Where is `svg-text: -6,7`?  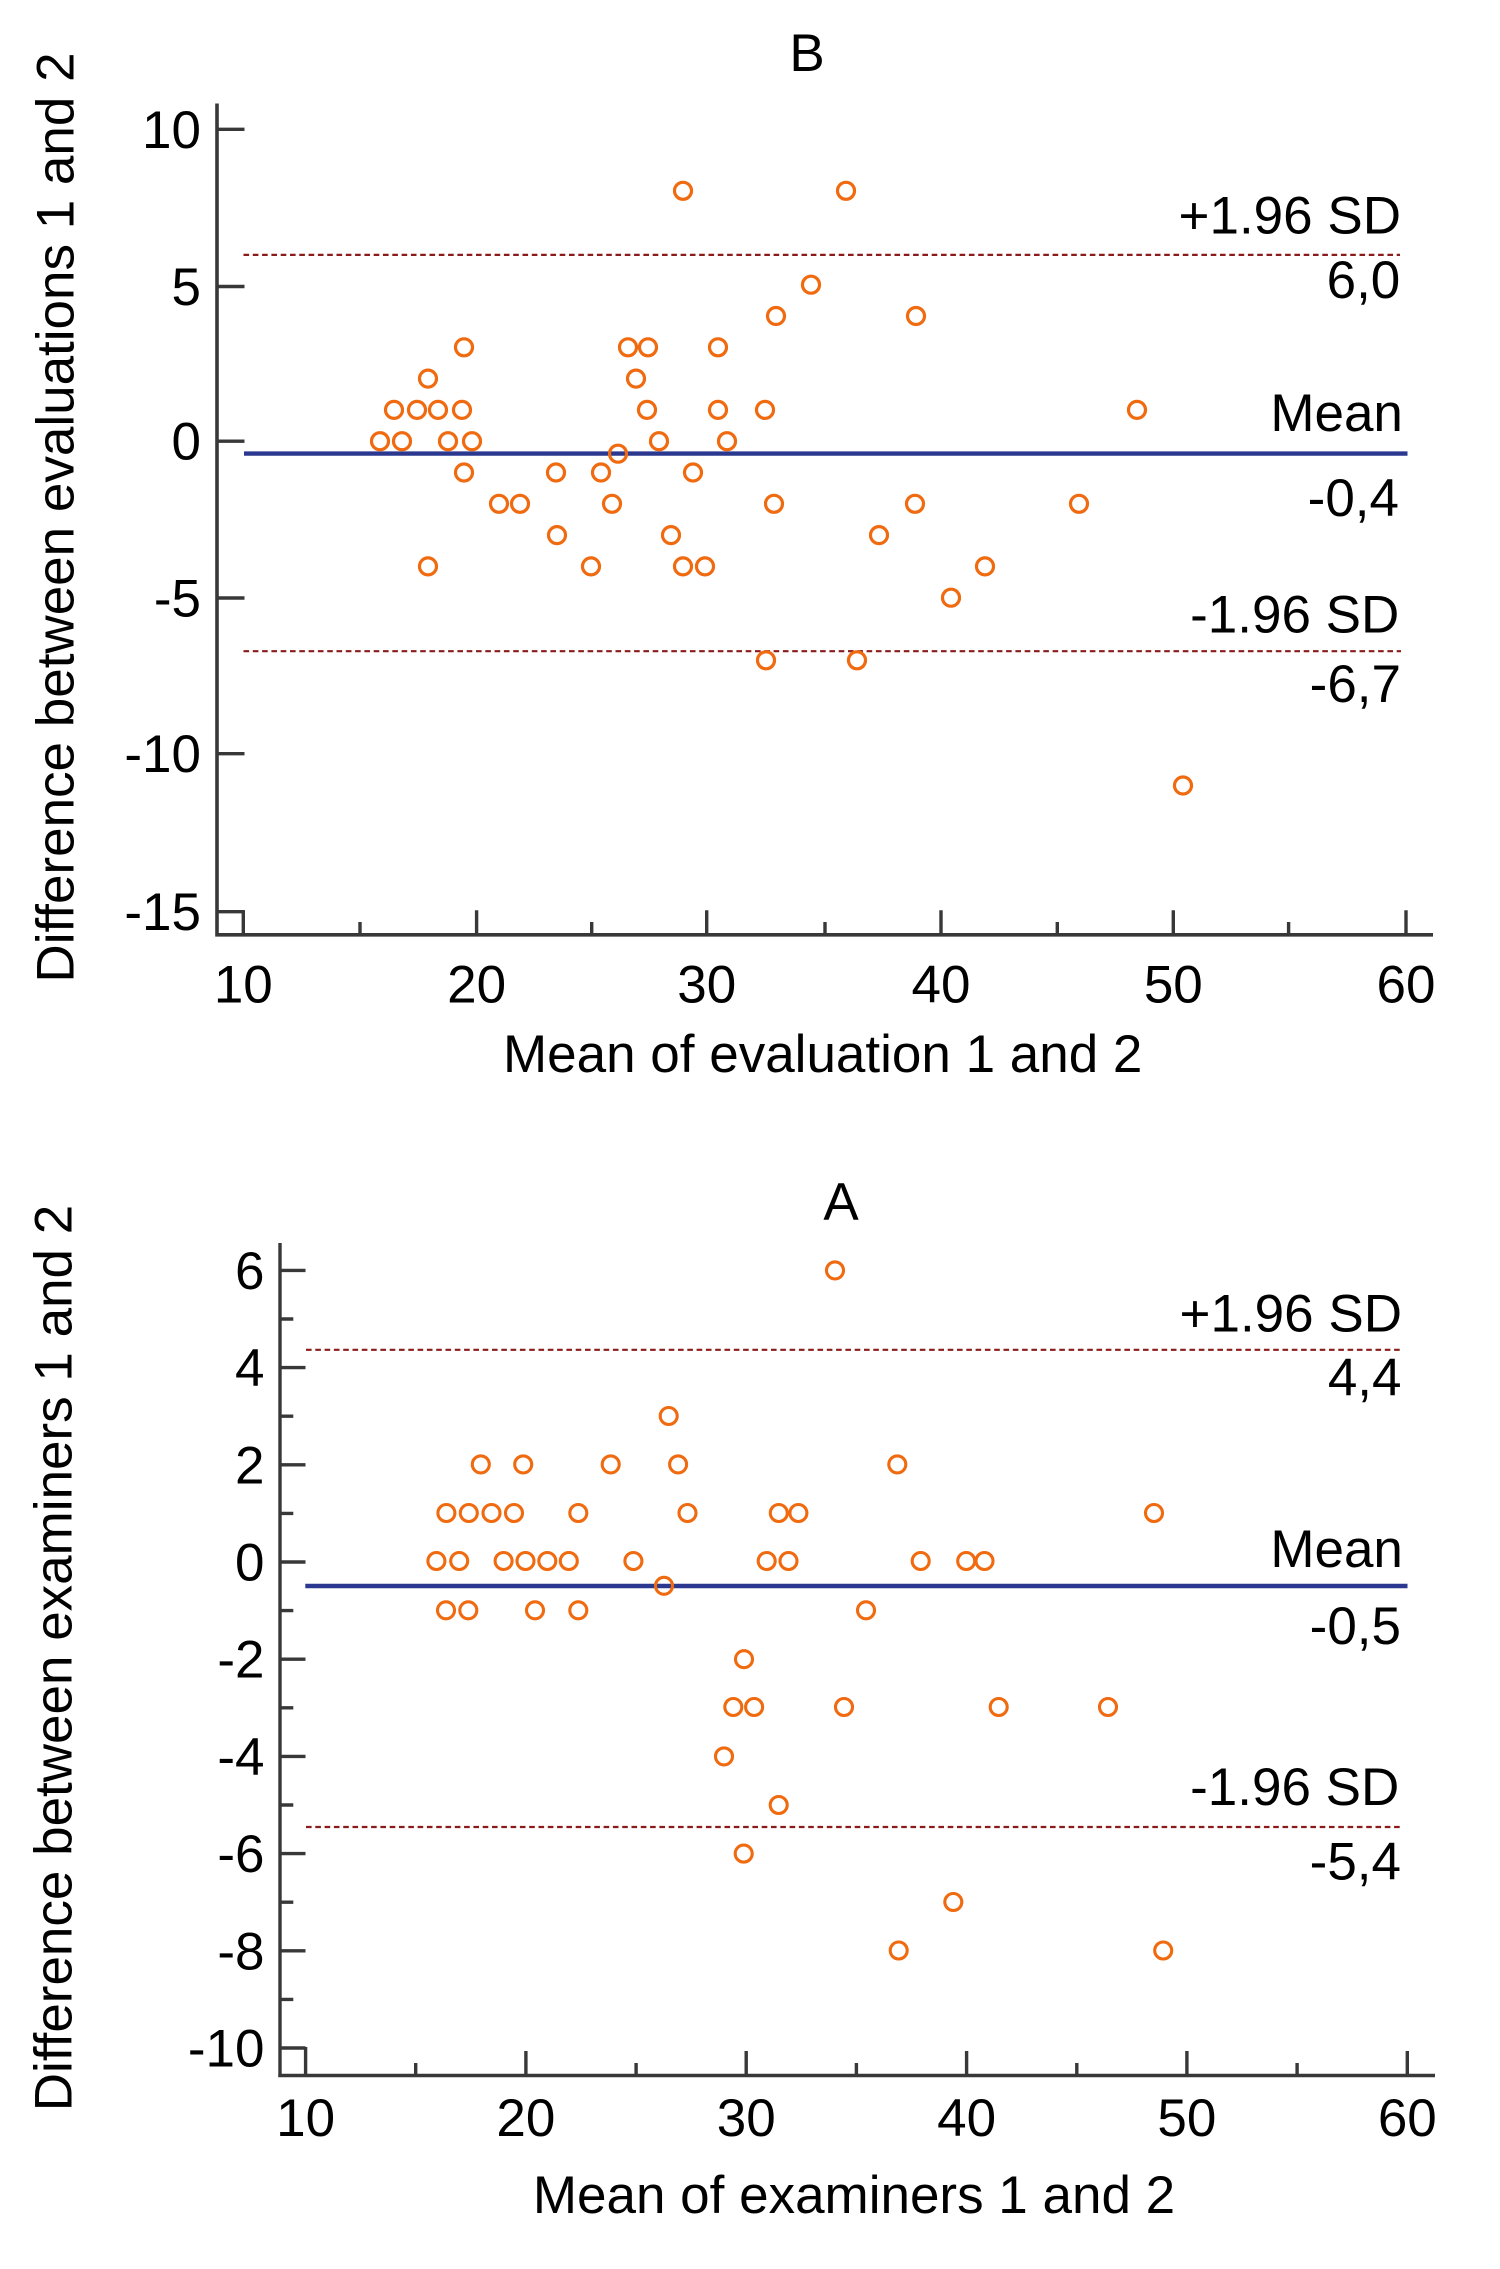 svg-text: -6,7 is located at coordinates (1355, 684).